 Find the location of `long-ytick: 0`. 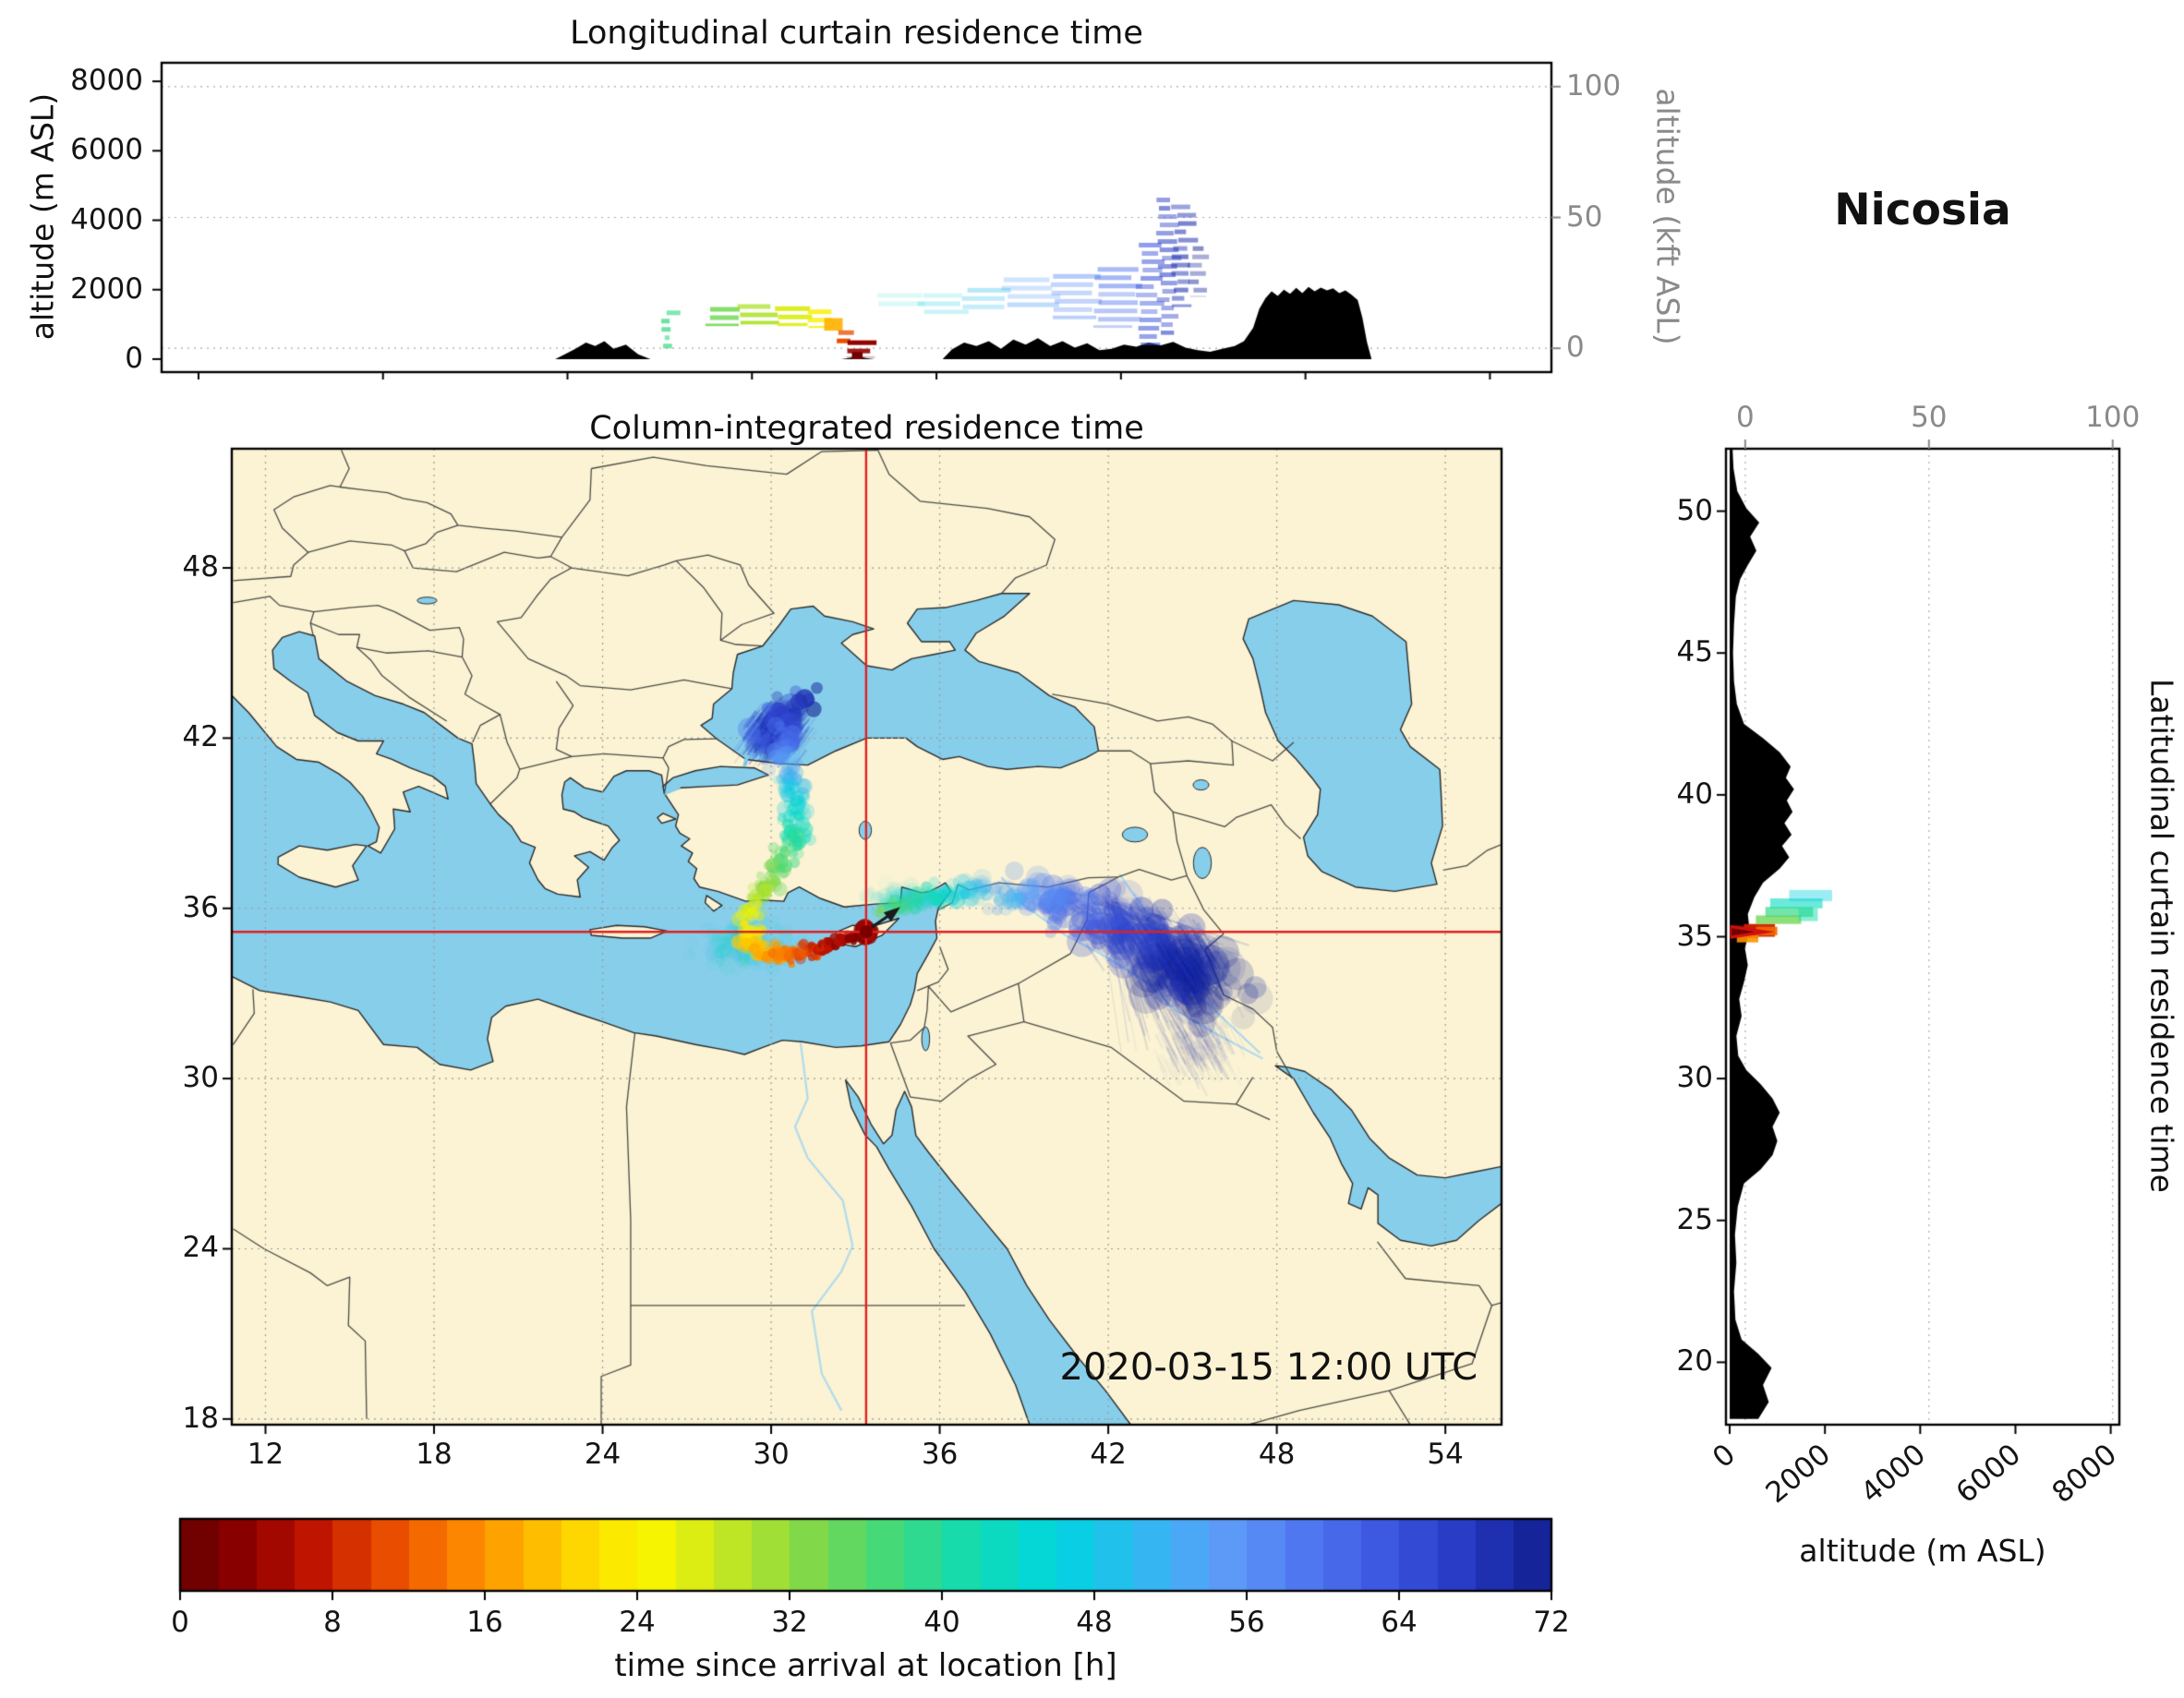

long-ytick: 0 is located at coordinates (134, 358).